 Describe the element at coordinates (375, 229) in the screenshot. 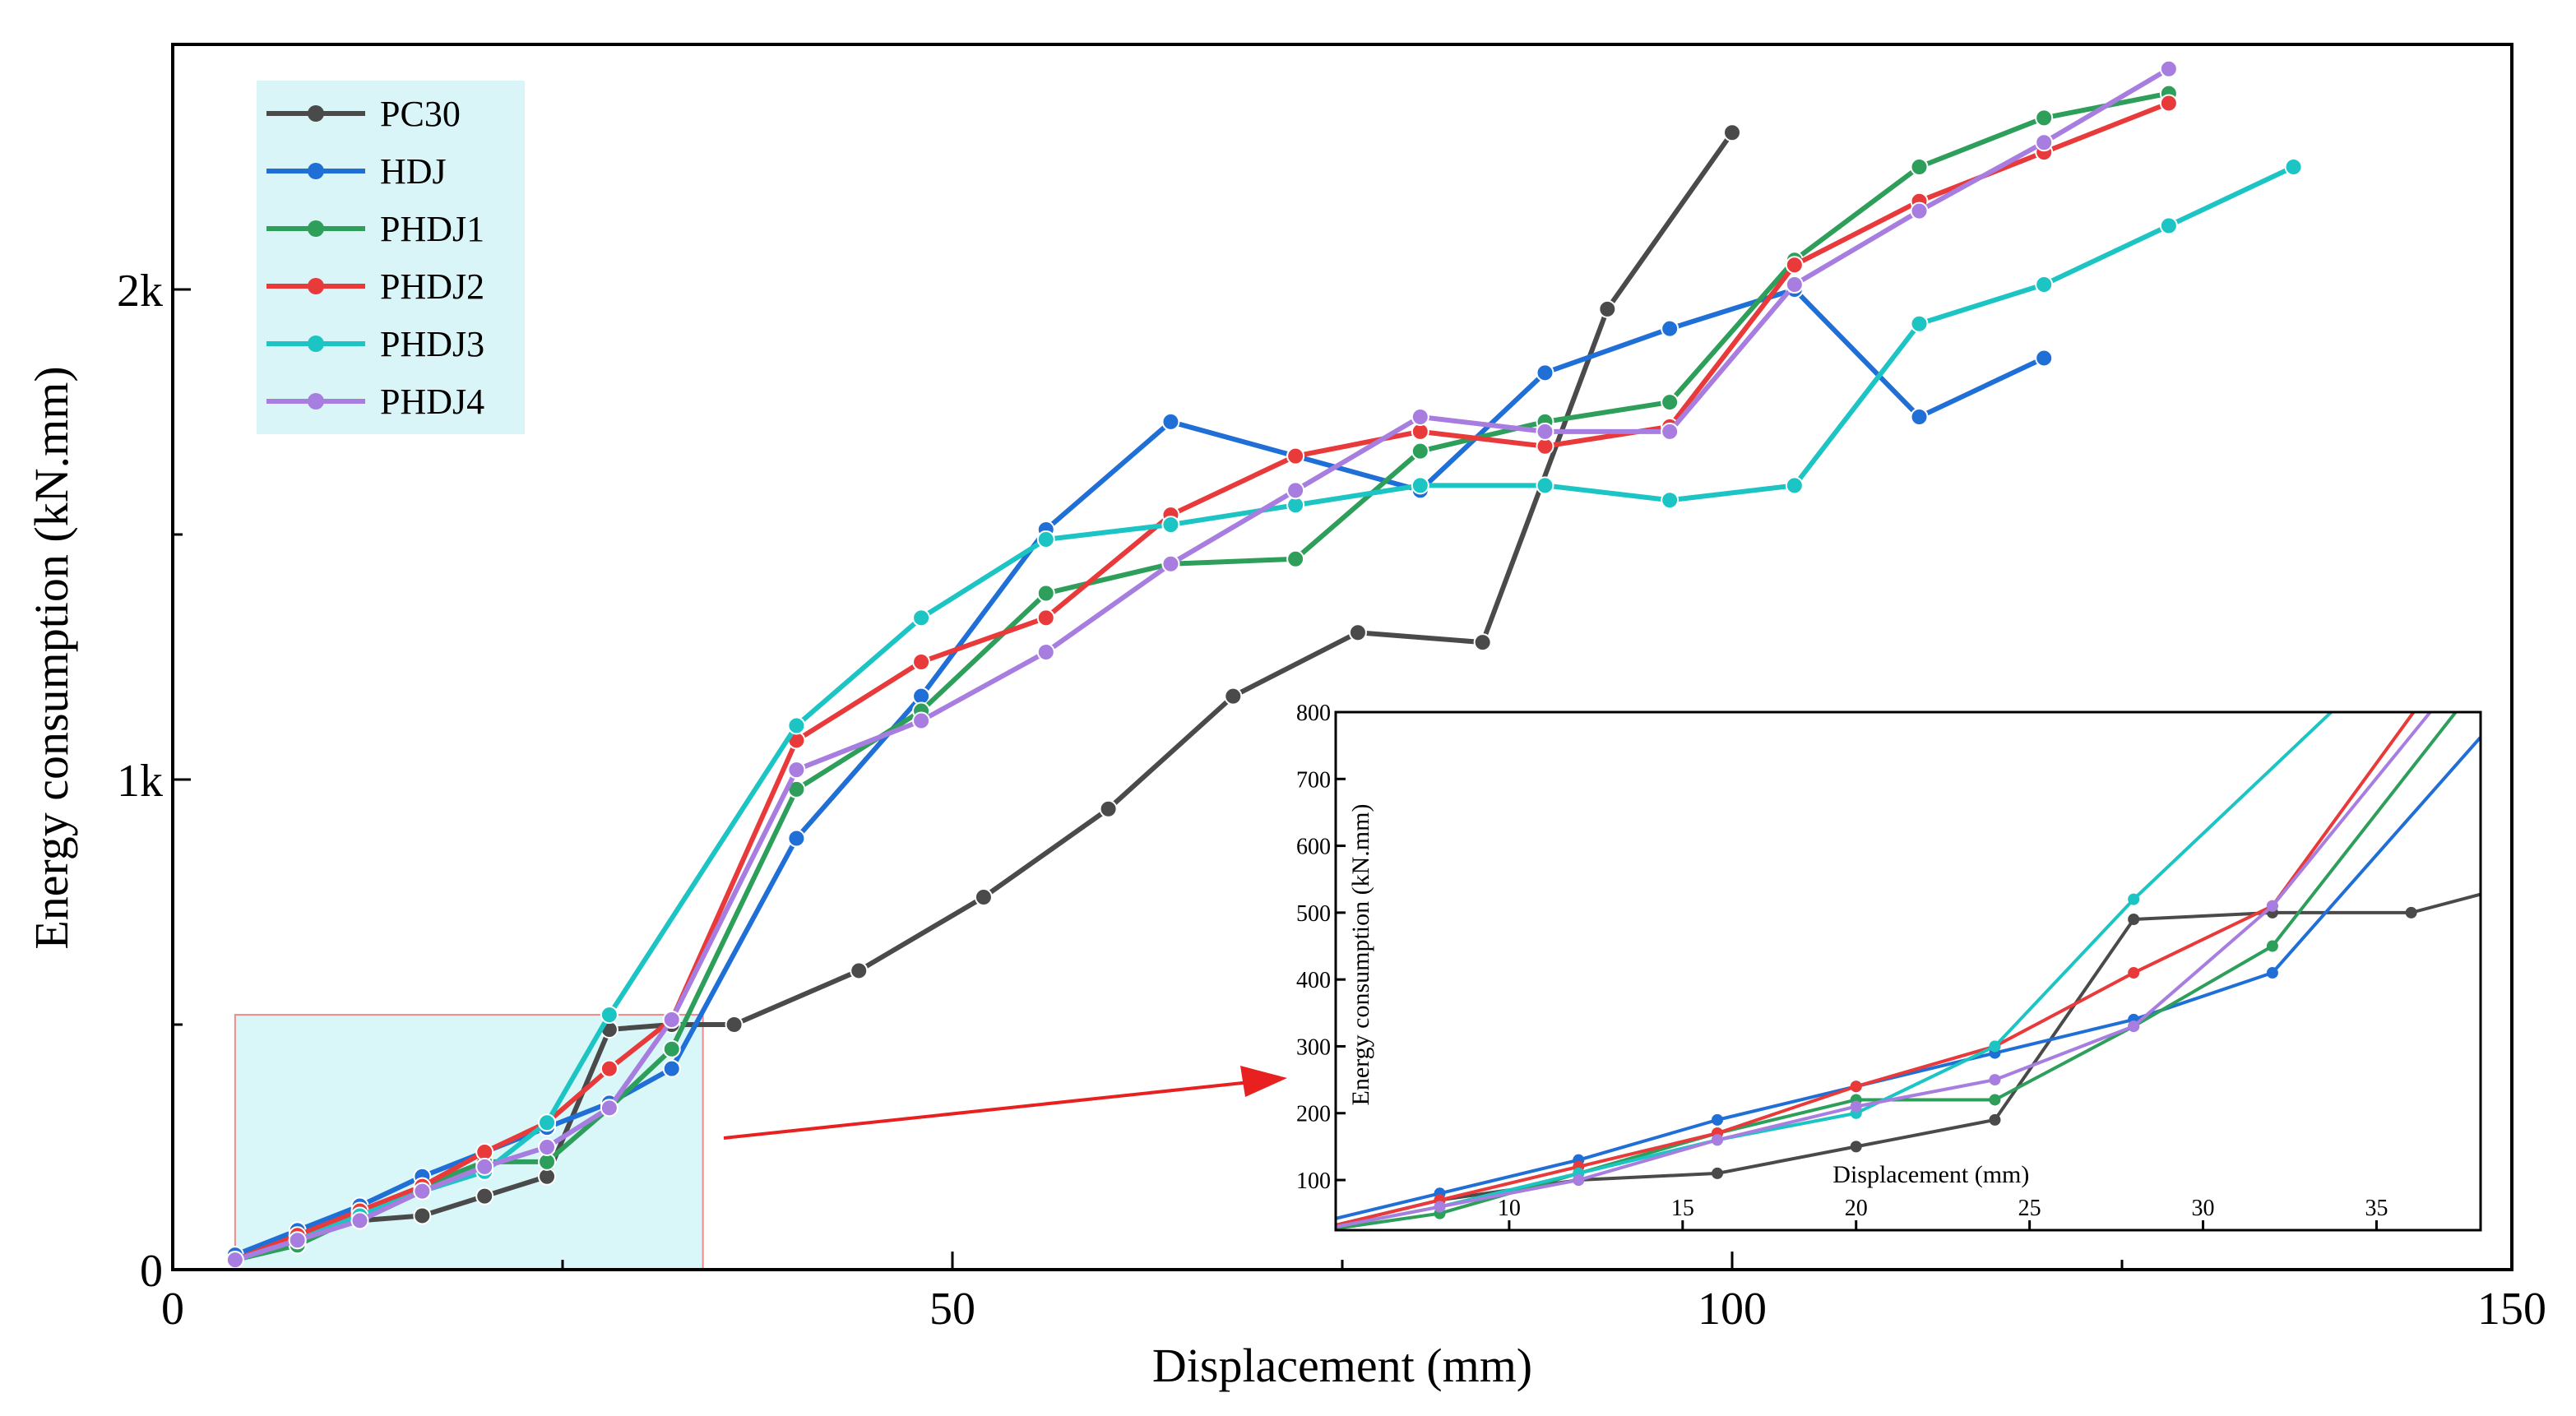

I see `legend-item: PHDJ1` at that location.